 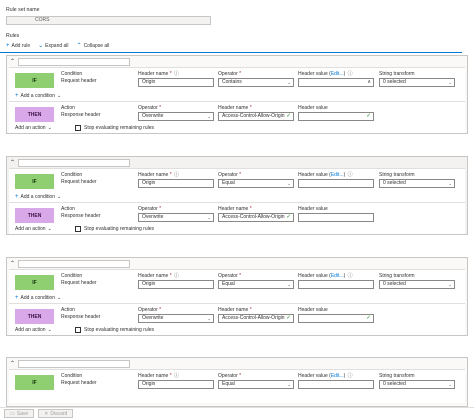 I want to click on add-rule-button: + Add rule, so click(x=18, y=46).